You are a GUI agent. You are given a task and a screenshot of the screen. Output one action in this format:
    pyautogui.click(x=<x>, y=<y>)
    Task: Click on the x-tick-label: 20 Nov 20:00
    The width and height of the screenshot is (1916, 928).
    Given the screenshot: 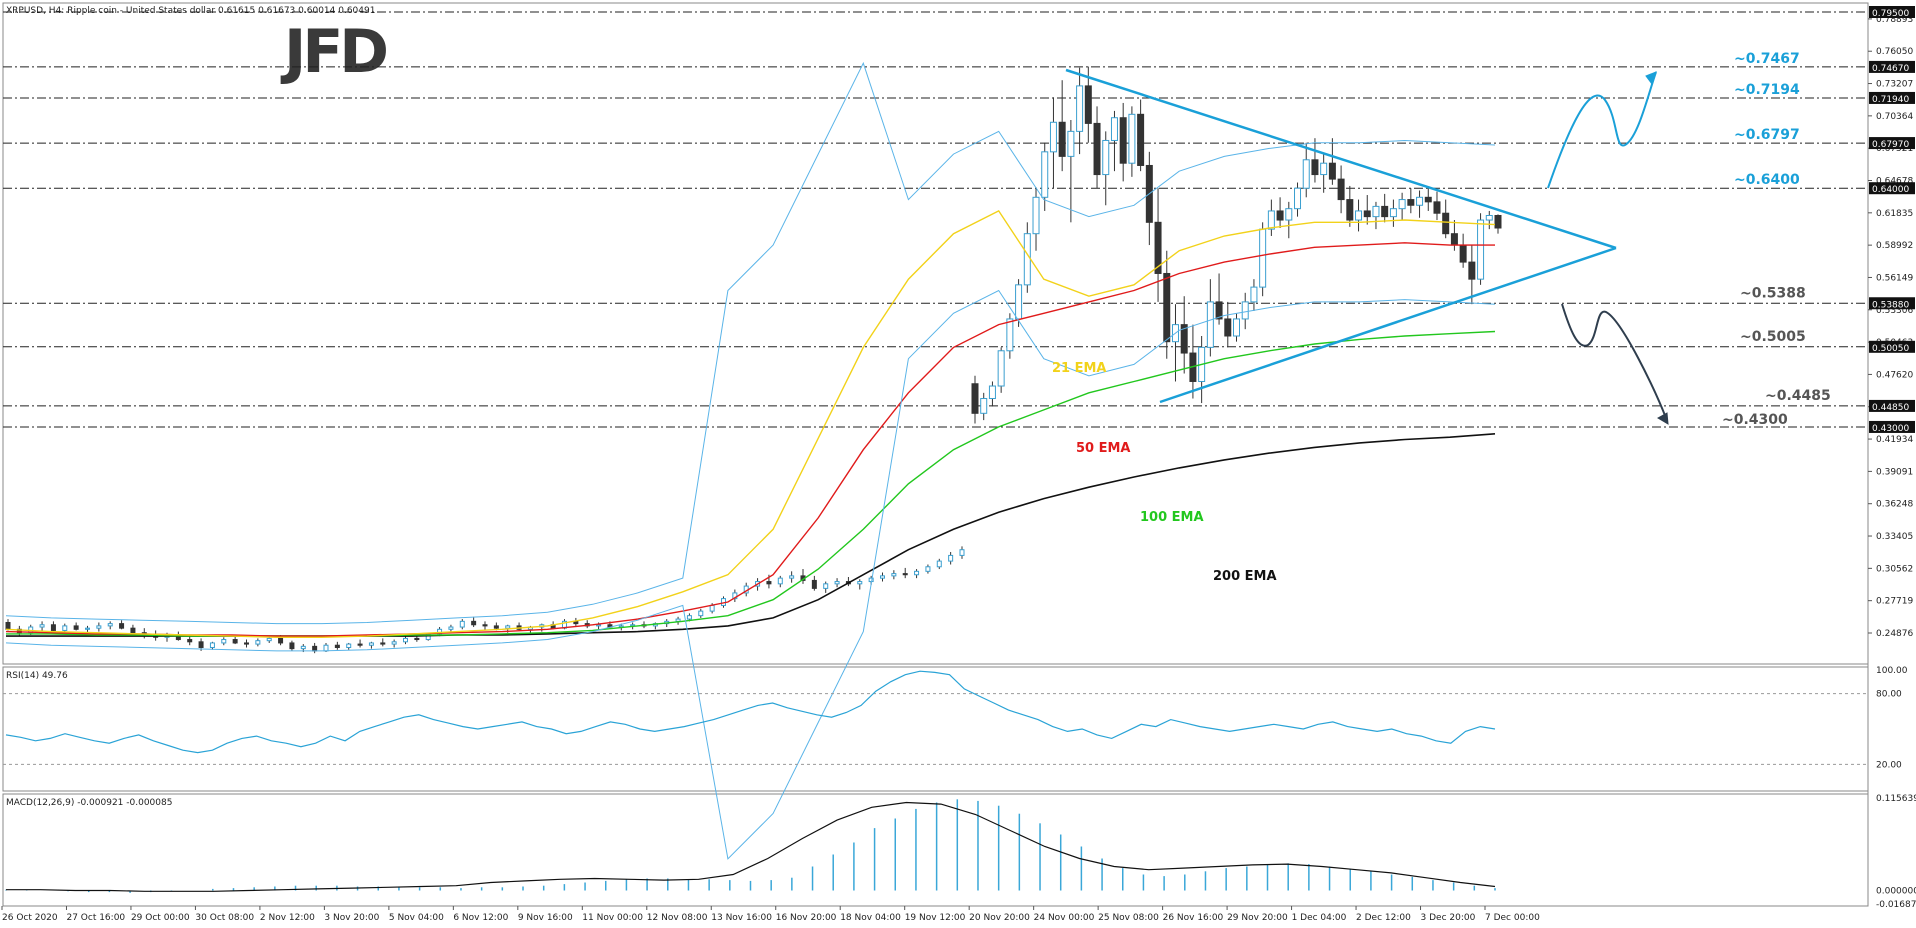 What is the action you would take?
    pyautogui.click(x=999, y=918)
    